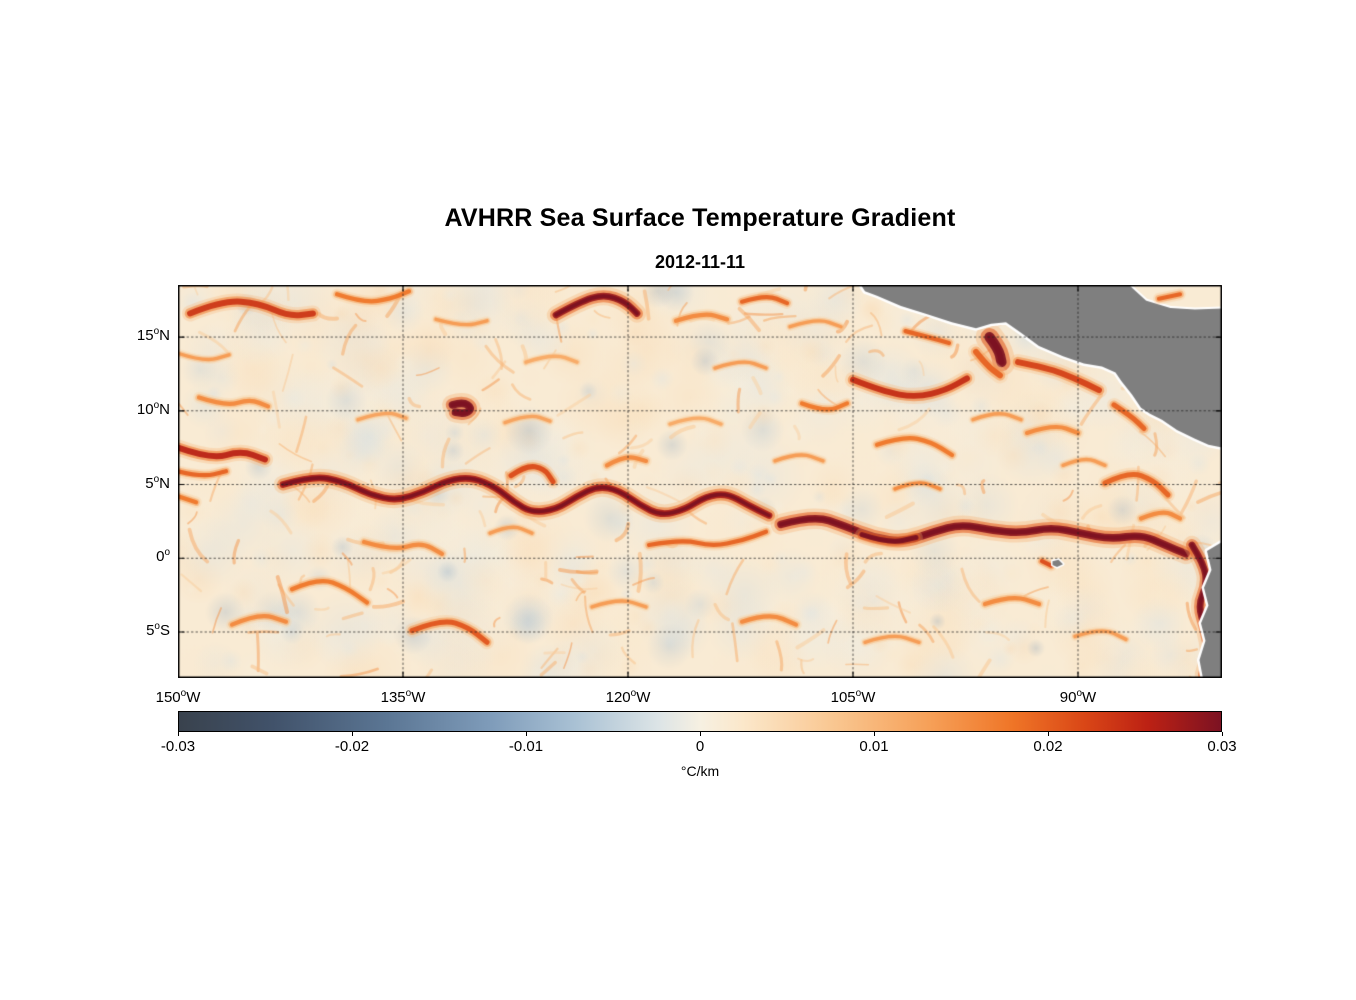 The height and width of the screenshot is (1000, 1356). What do you see at coordinates (1222, 746) in the screenshot?
I see `colorbar-tick-label: 0.03` at bounding box center [1222, 746].